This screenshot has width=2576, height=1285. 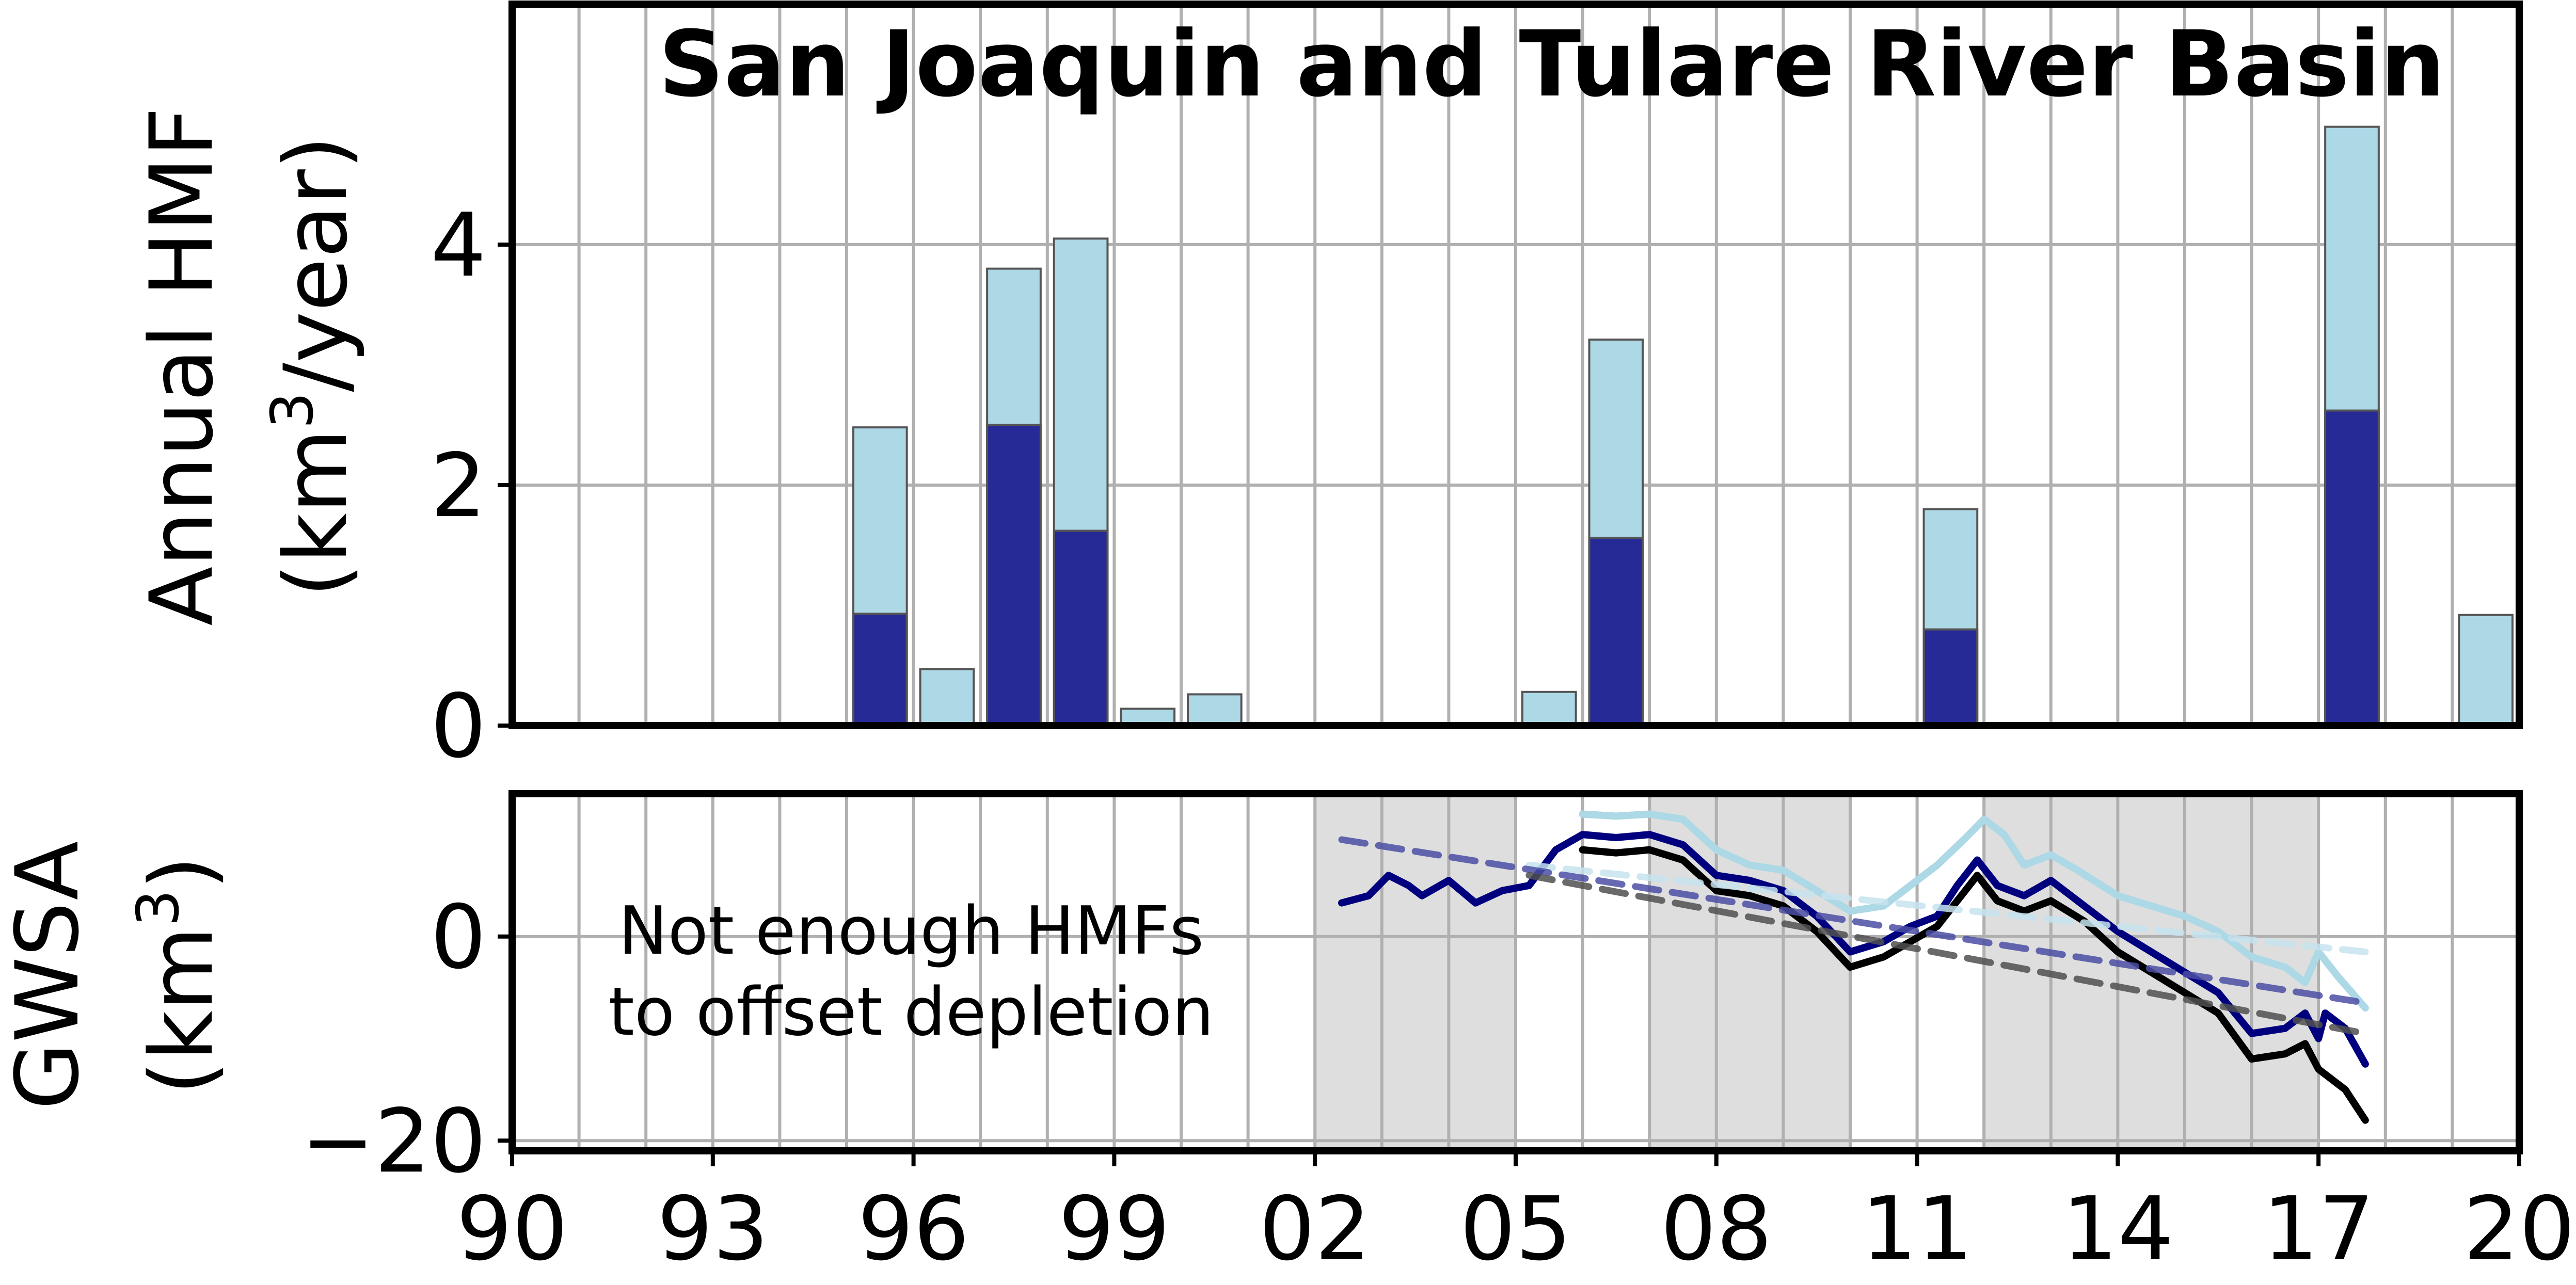 What do you see at coordinates (292, 410) in the screenshot?
I see `hmf-y-axis-unit-sup: 3` at bounding box center [292, 410].